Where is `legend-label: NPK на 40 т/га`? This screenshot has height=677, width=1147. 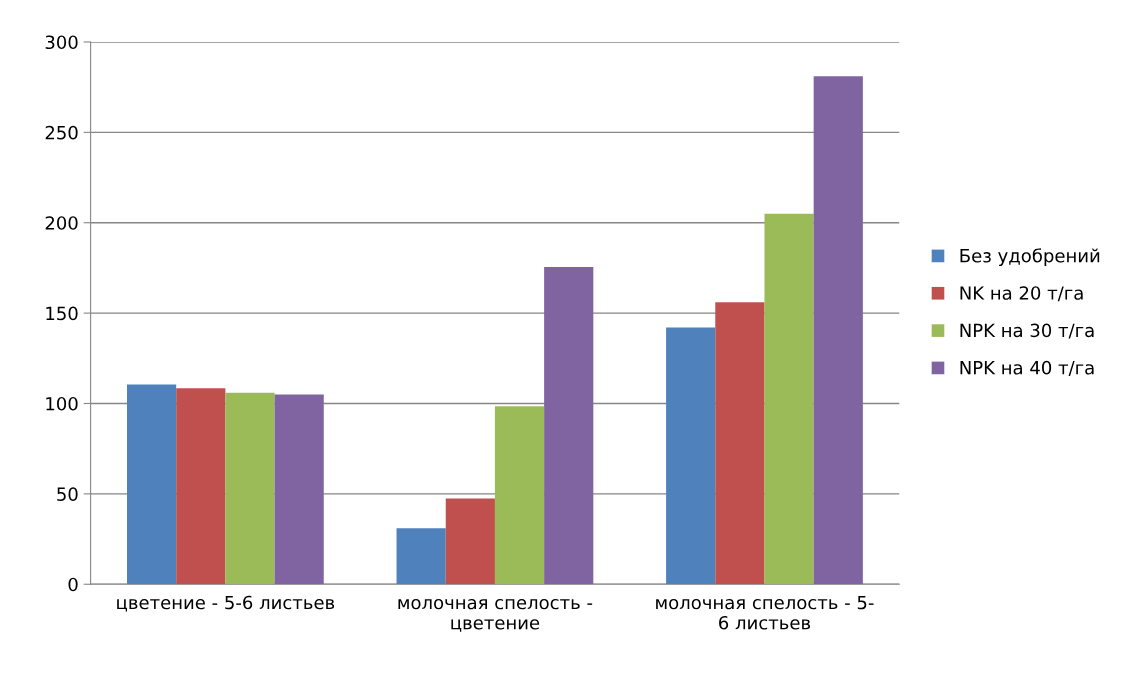 legend-label: NPK на 40 т/га is located at coordinates (1027, 368).